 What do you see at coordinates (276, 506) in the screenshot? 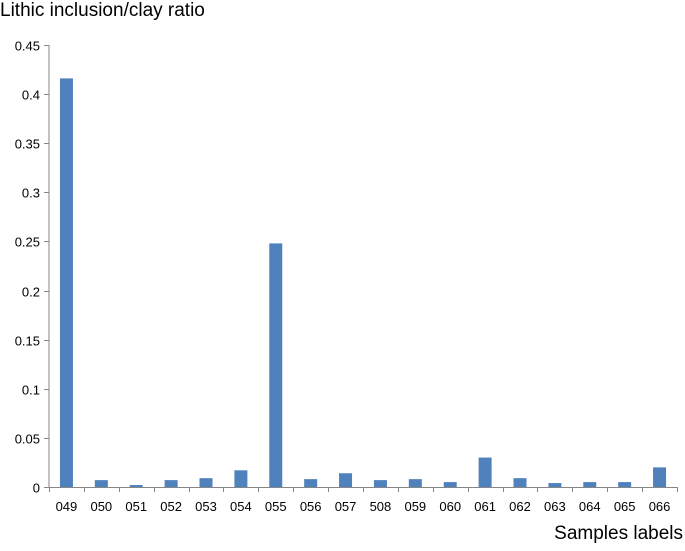
I see `x-tick-label: 055` at bounding box center [276, 506].